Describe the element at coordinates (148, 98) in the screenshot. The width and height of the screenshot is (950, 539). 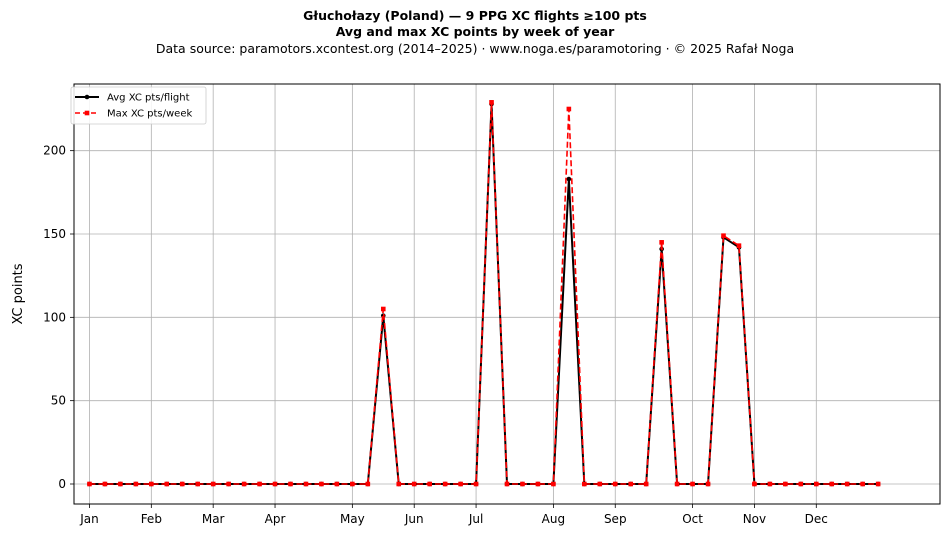
I see `legend-label: Avg XC pts/flight` at that location.